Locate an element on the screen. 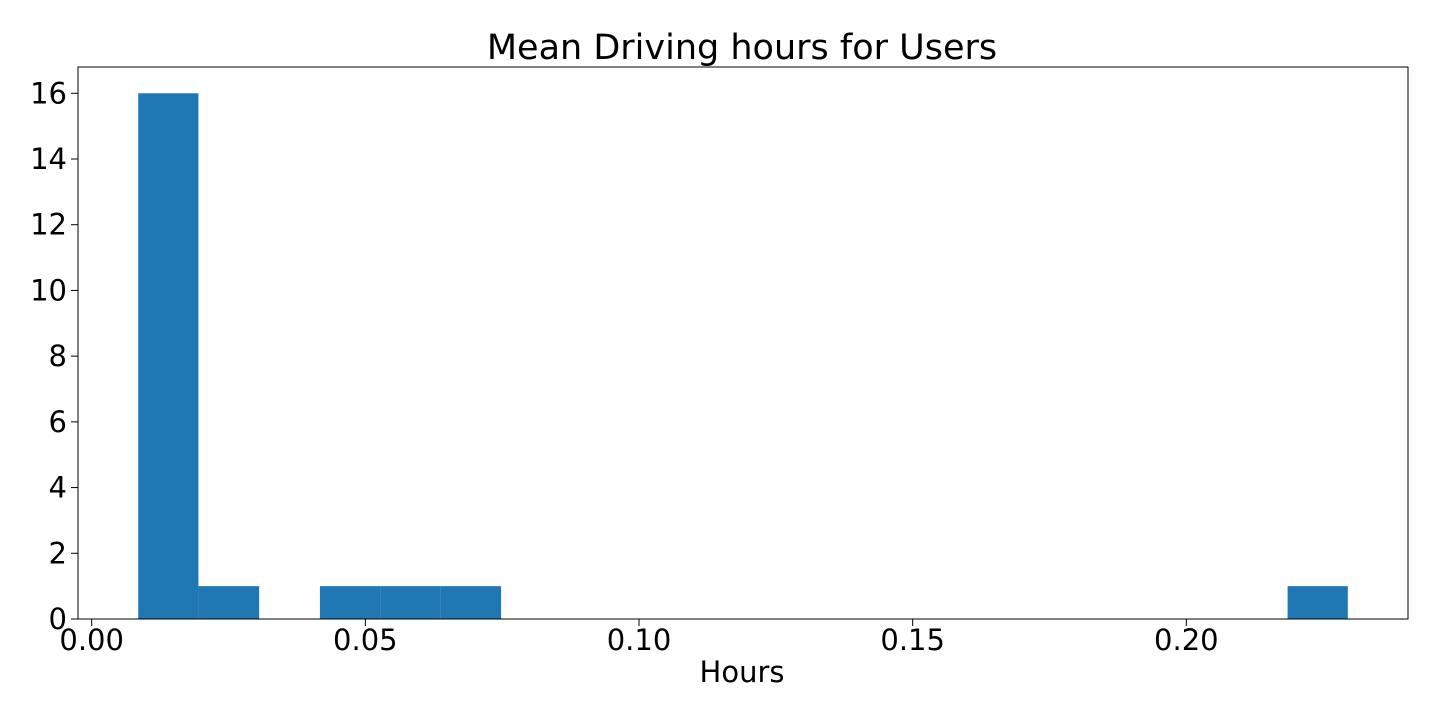 Image resolution: width=1440 pixels, height=720 pixels. y-tick-label: 16 is located at coordinates (48, 93).